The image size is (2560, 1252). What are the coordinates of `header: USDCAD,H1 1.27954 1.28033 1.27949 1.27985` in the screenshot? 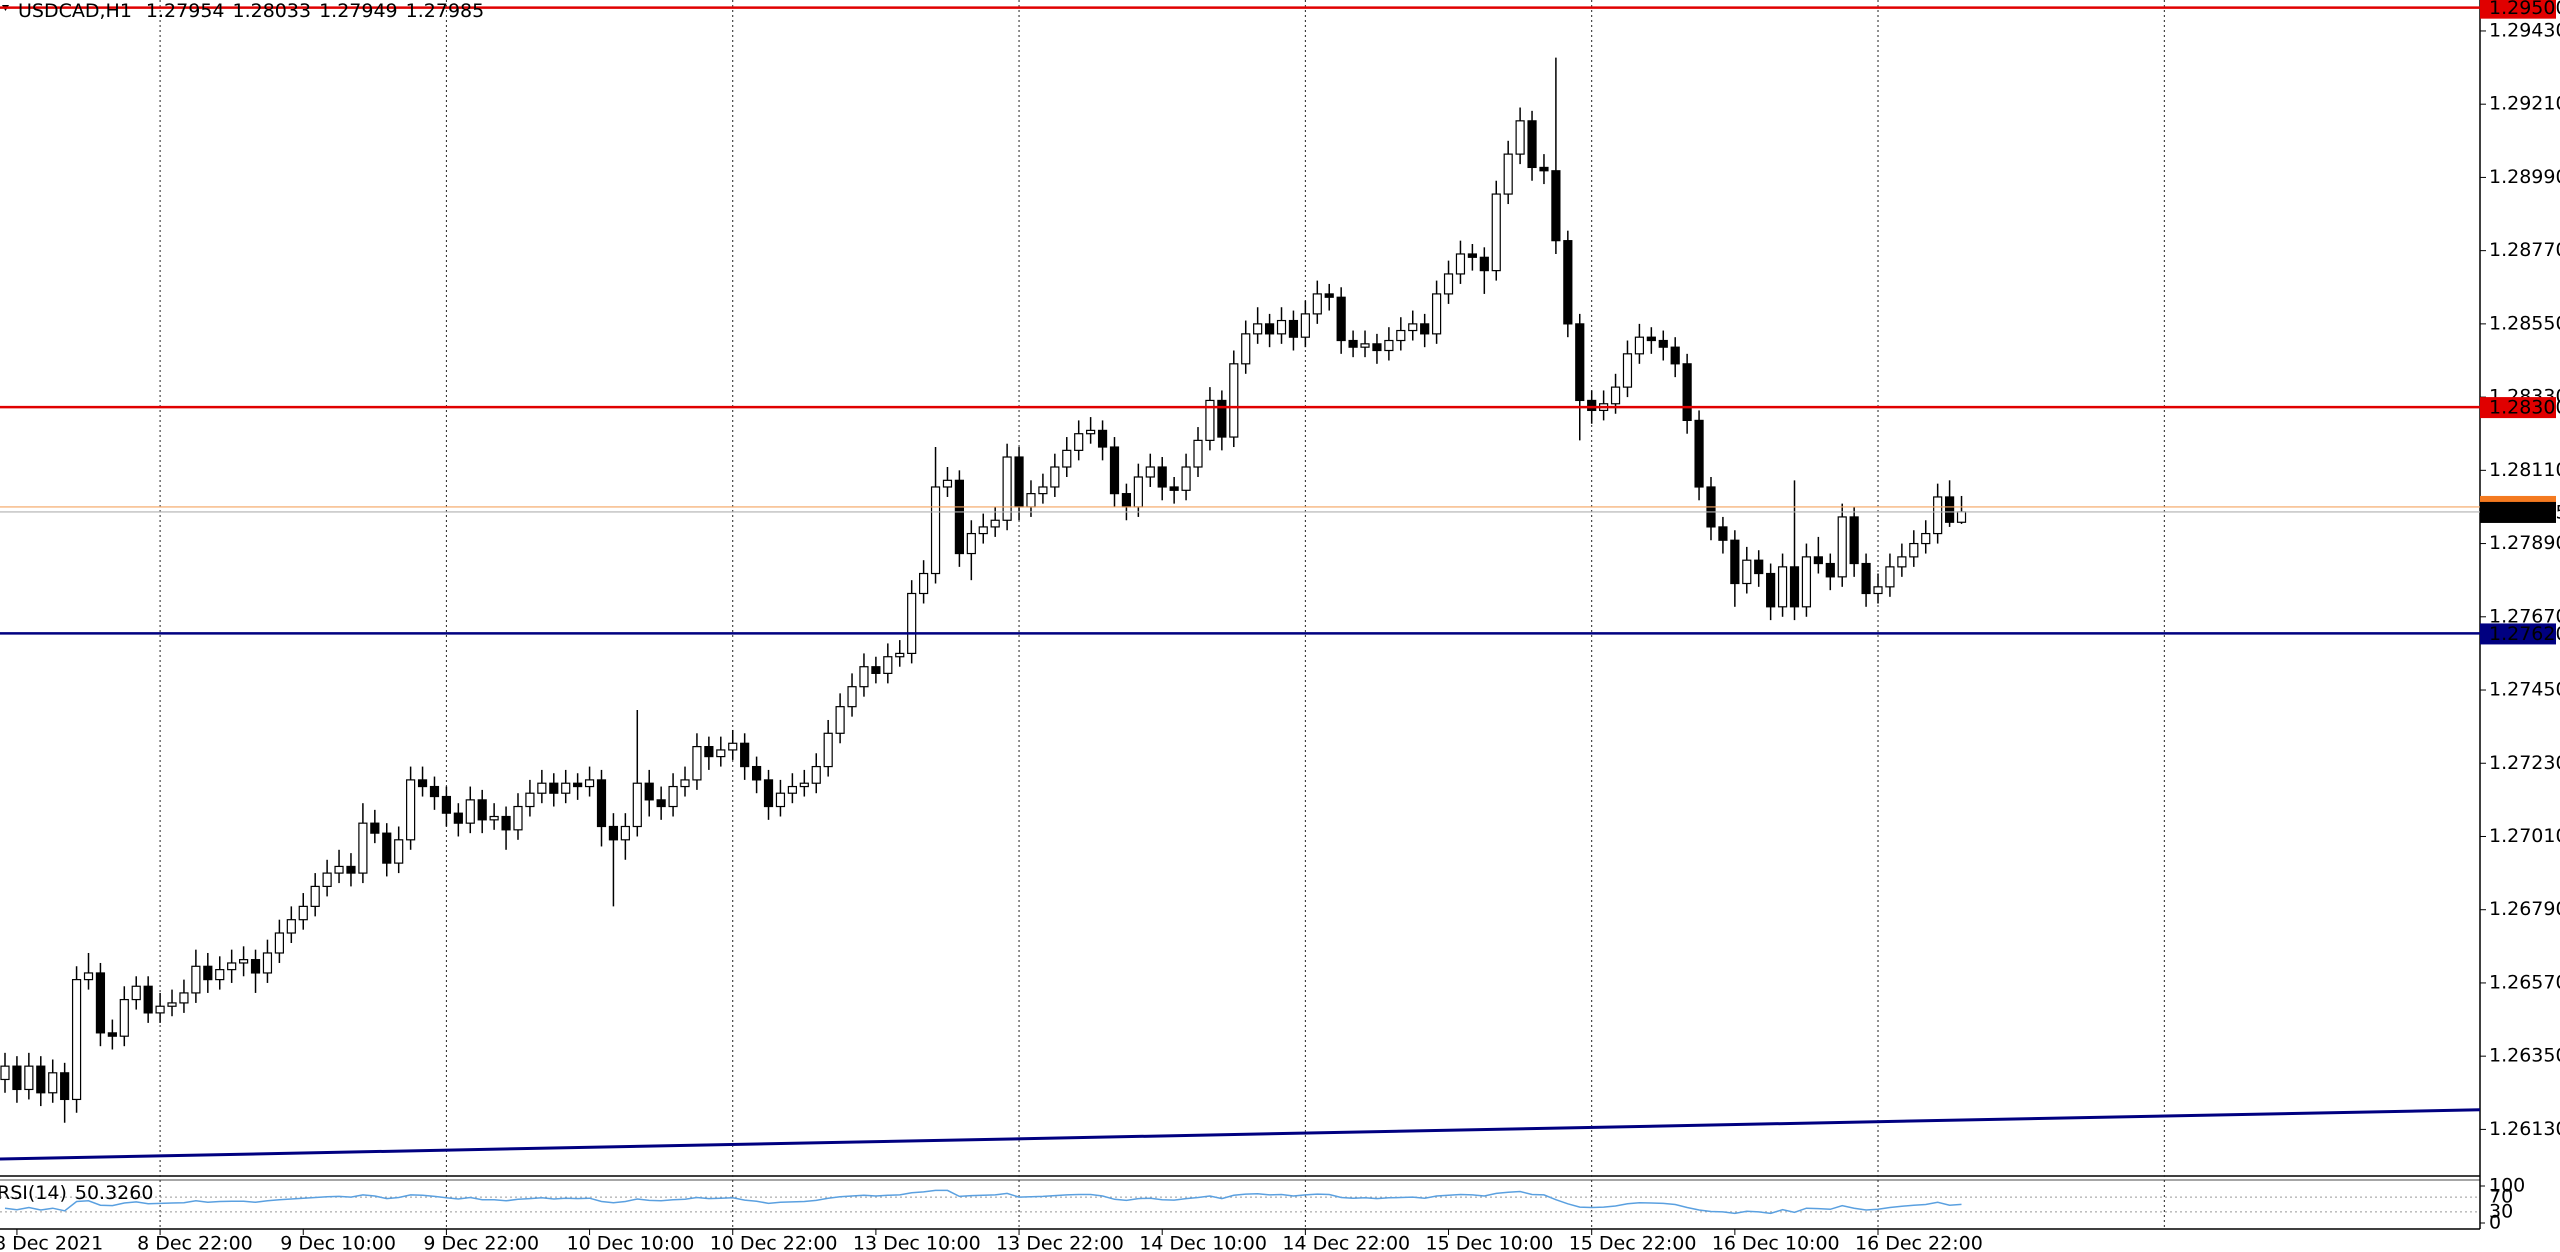 It's located at (251, 11).